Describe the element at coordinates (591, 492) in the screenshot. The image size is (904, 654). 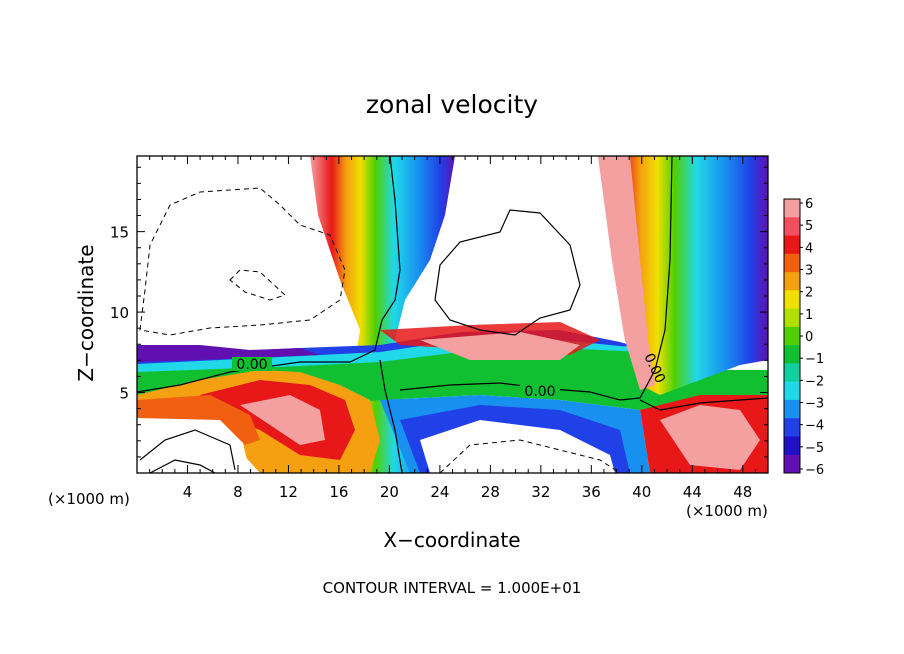
I see `x-tick-label: 36` at that location.